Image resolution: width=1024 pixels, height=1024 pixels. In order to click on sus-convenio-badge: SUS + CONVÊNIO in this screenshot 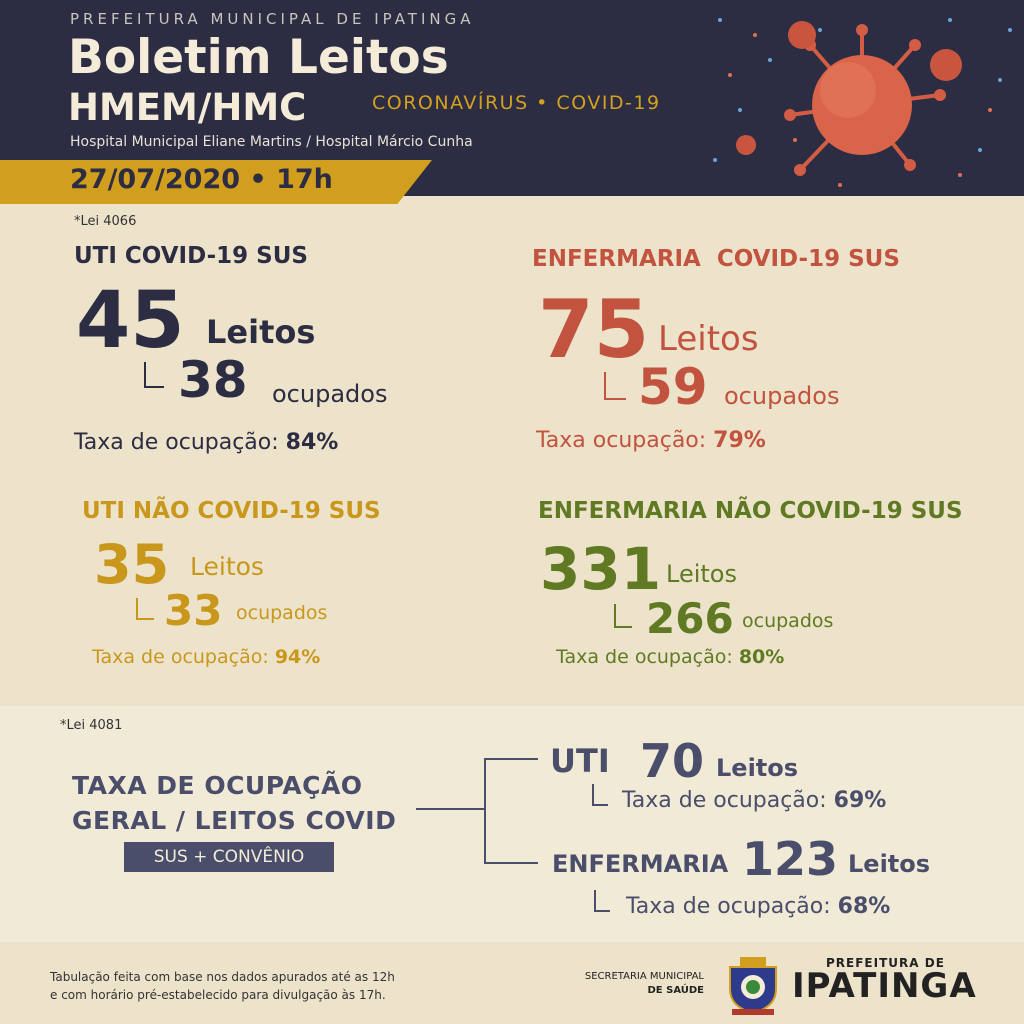, I will do `click(229, 857)`.